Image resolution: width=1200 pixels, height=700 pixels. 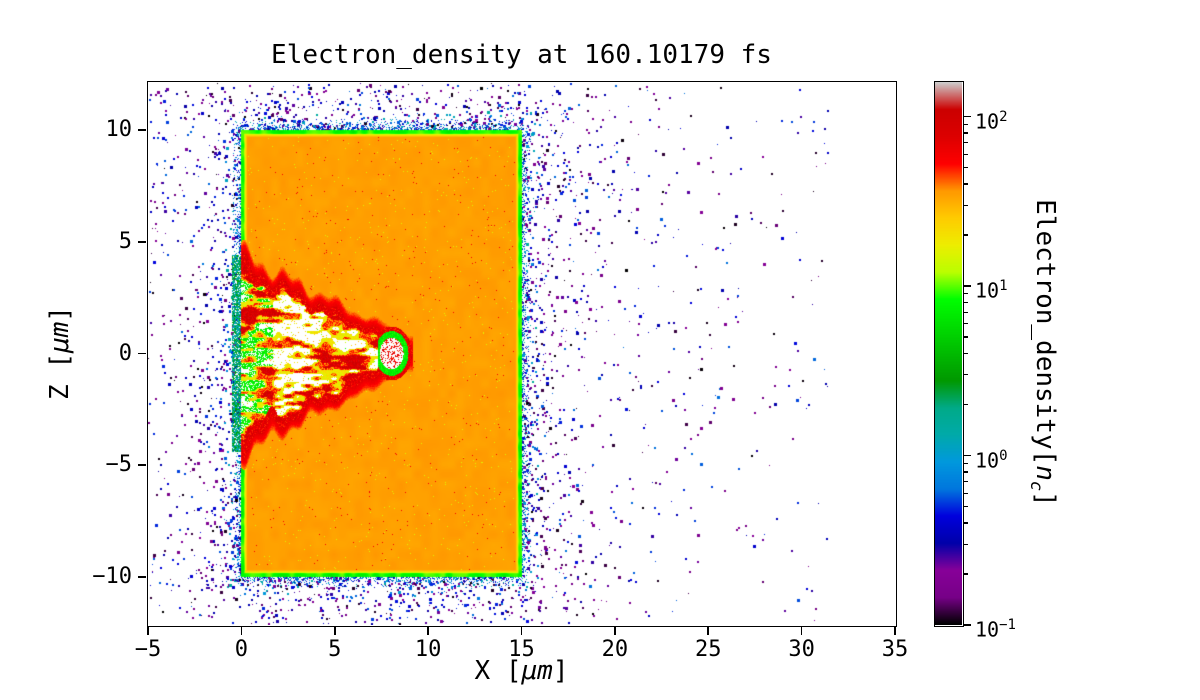 I want to click on colorbar-tick-exponent: 1, so click(x=1003, y=286).